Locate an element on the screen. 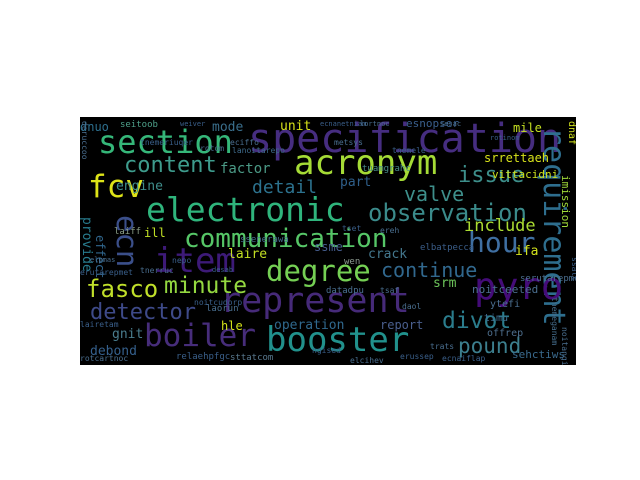  word-tnemele: tnemele is located at coordinates (409, 150).